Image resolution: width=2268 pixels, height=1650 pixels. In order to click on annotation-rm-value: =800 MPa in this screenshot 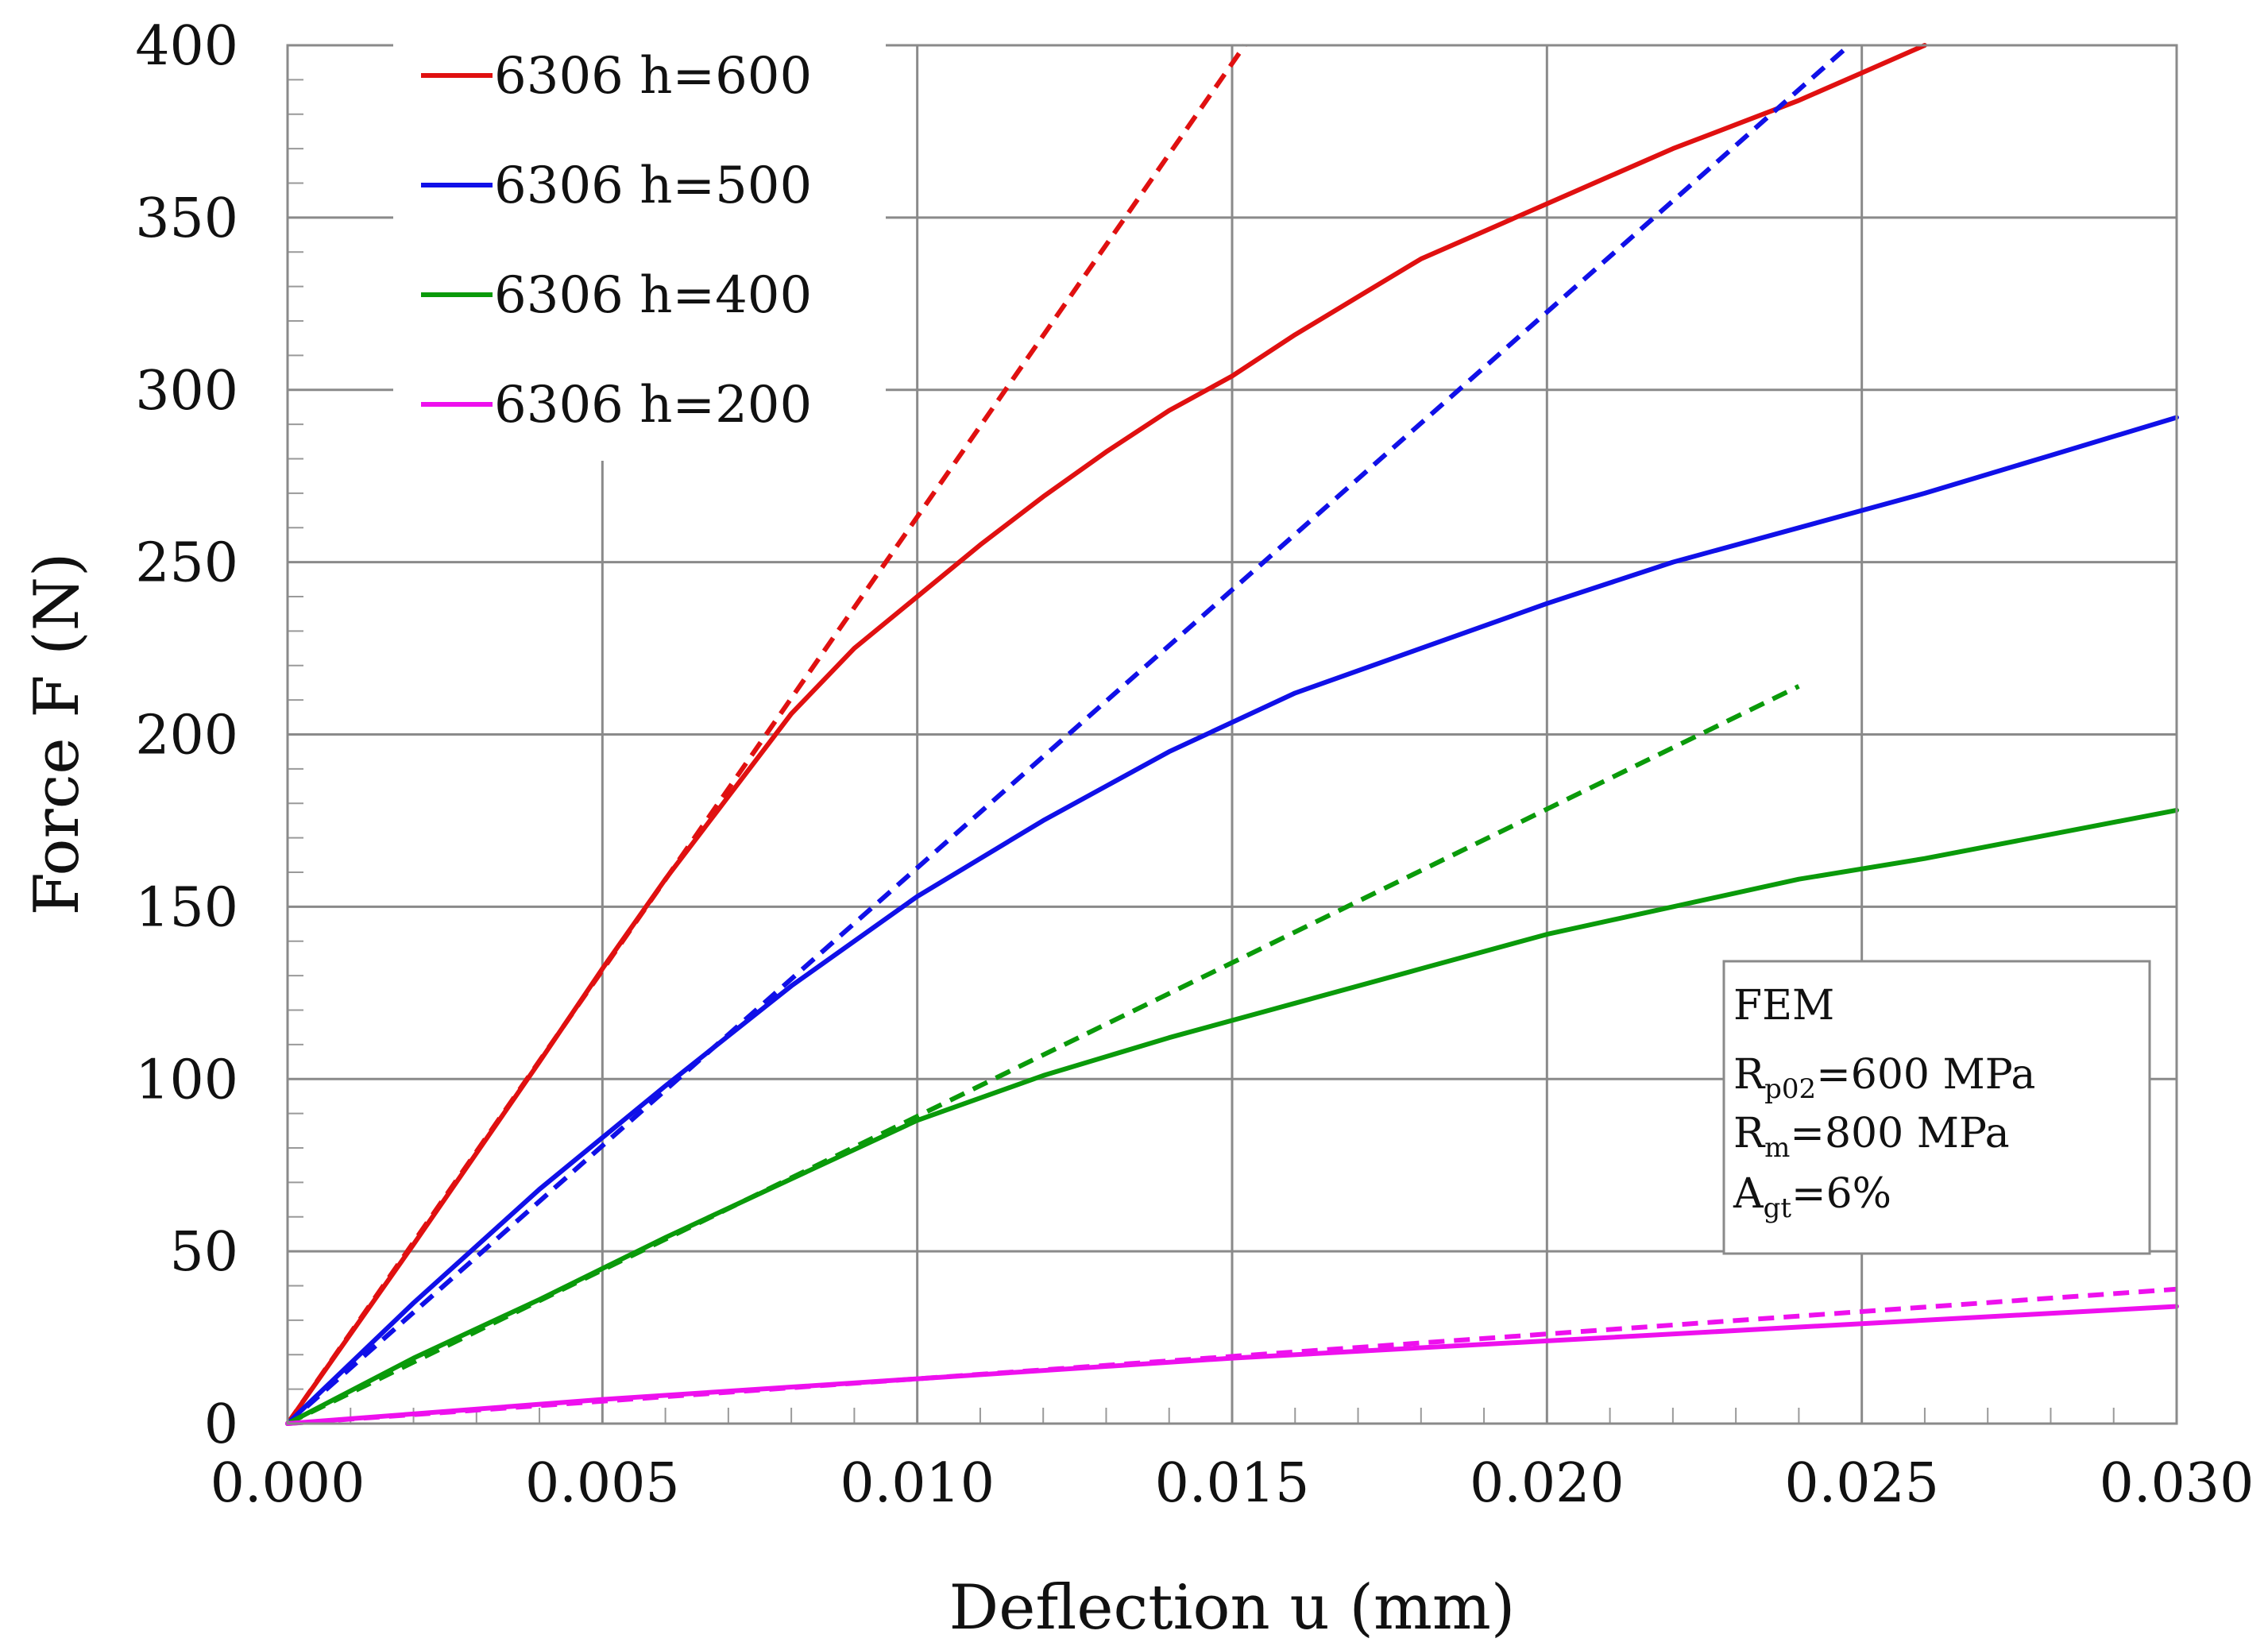, I will do `click(1899, 1133)`.